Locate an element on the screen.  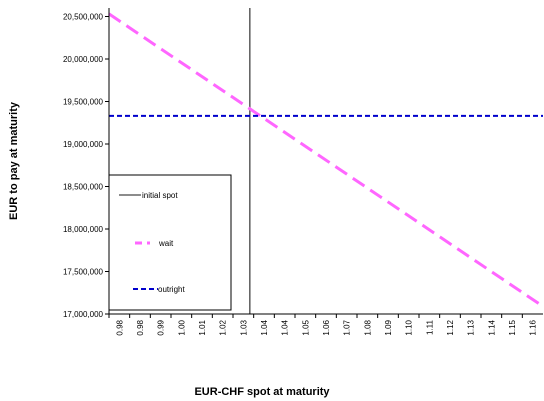
x-tick-label: 1.02 is located at coordinates (223, 327).